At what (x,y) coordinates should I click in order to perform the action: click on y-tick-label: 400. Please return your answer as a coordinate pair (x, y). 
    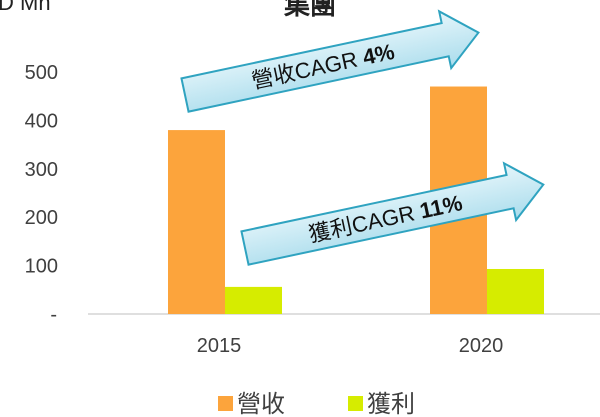
    Looking at the image, I should click on (41, 121).